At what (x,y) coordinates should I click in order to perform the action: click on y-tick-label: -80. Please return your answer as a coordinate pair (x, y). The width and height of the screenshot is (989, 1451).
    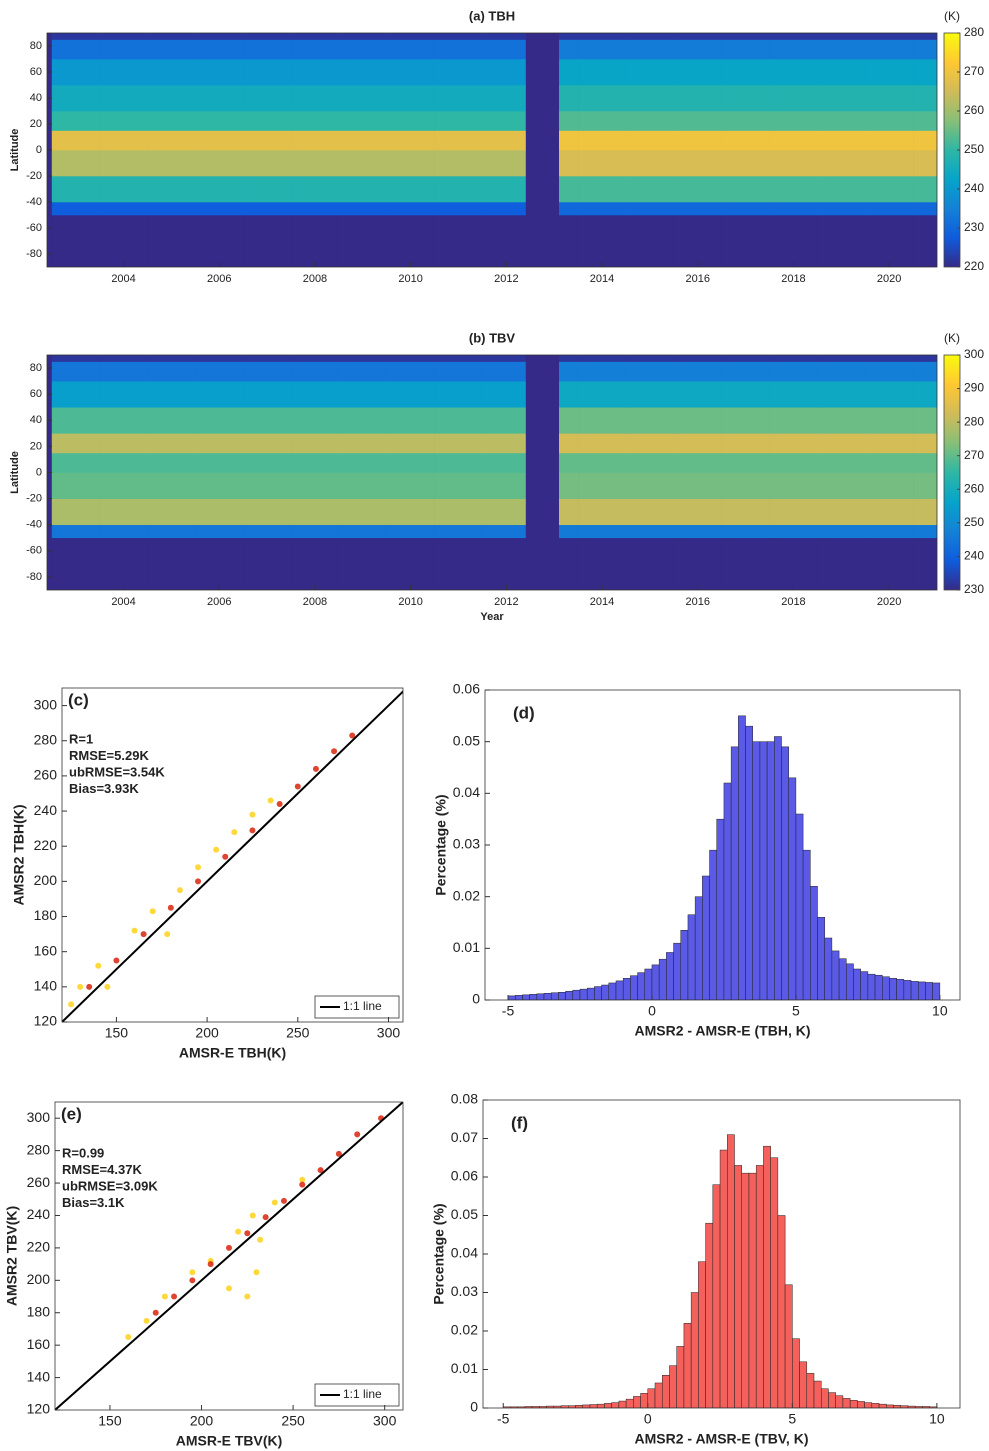
    Looking at the image, I should click on (34, 577).